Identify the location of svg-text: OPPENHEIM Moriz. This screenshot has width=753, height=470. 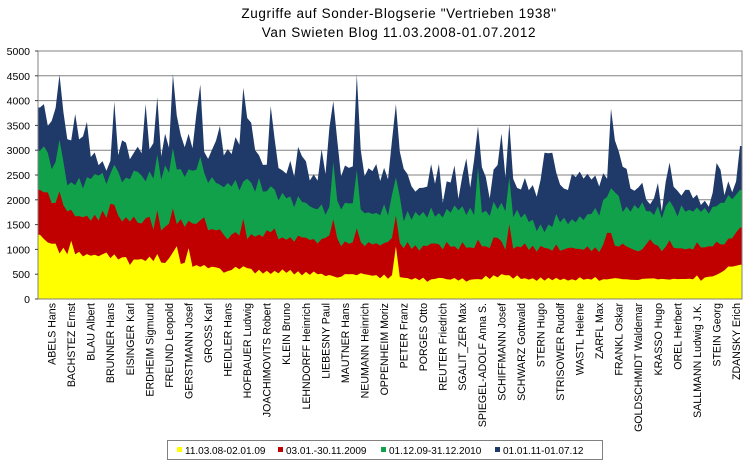
(385, 349).